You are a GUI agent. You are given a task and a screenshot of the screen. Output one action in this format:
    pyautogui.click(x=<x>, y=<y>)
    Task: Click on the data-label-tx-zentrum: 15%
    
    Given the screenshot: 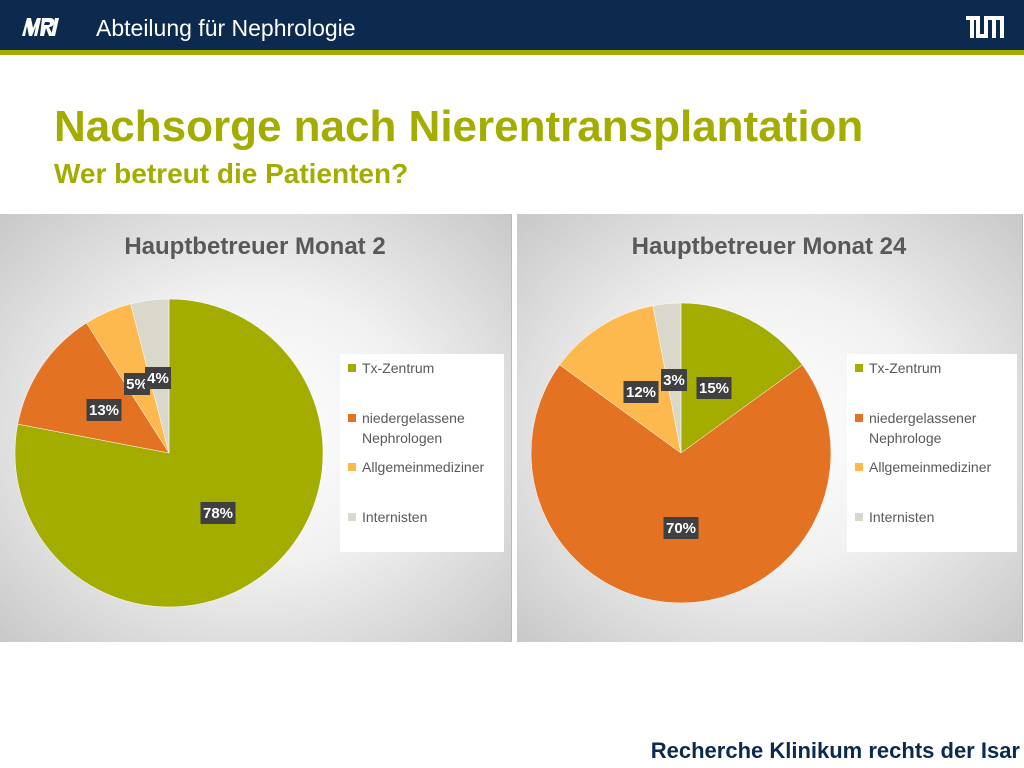 What is the action you would take?
    pyautogui.click(x=714, y=388)
    